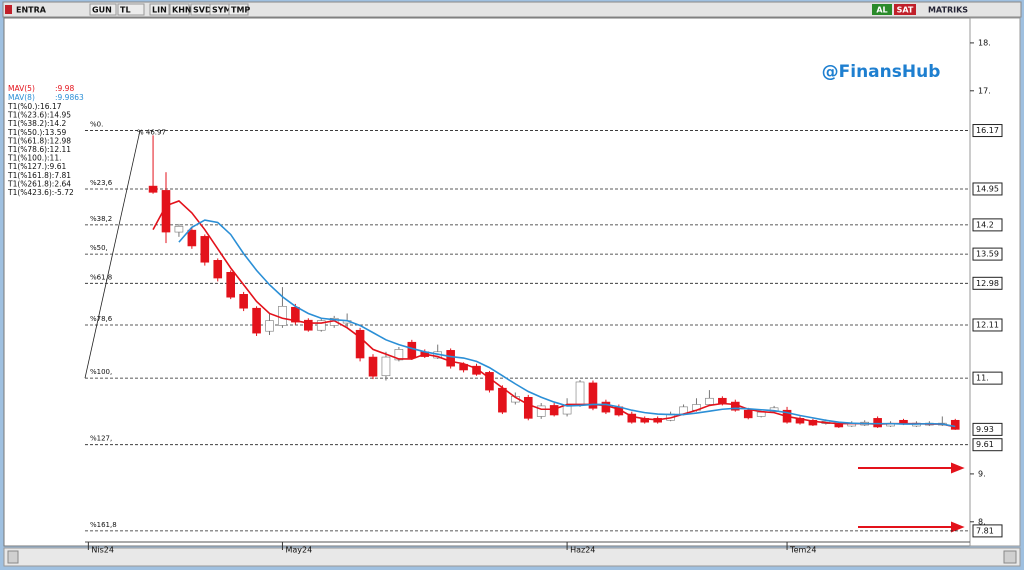 Image resolution: width=1024 pixels, height=570 pixels. What do you see at coordinates (96, 125) in the screenshot?
I see `fib-label: %0.` at bounding box center [96, 125].